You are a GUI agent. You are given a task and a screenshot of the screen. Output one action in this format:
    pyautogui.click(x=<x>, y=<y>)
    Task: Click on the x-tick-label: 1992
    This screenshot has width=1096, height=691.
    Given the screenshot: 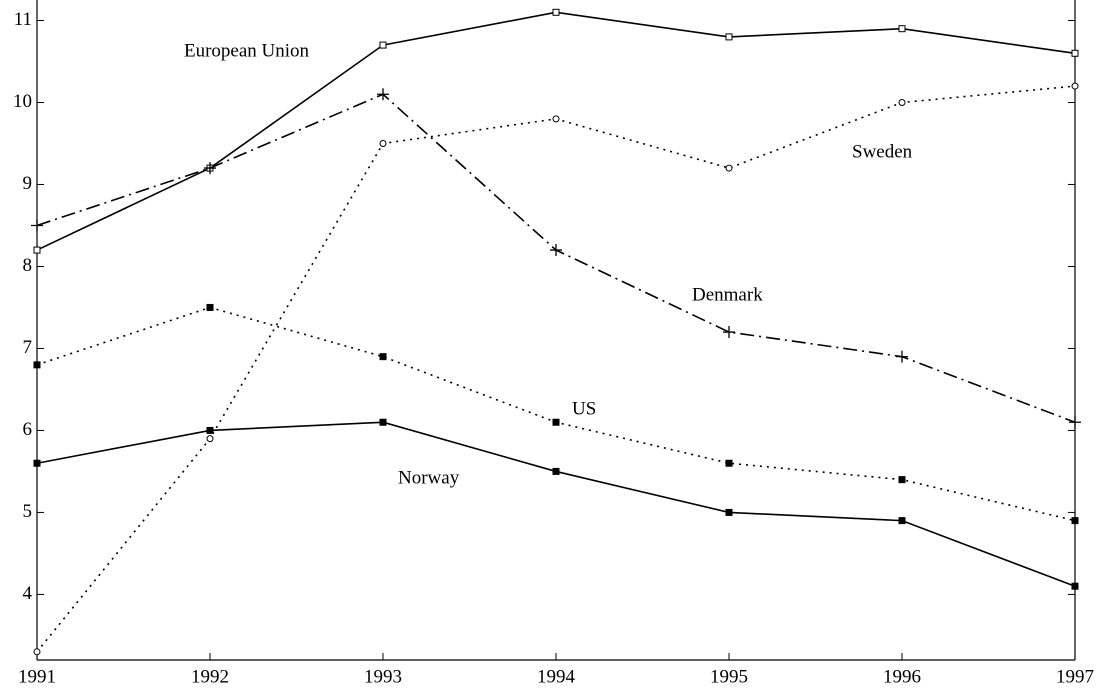 What is the action you would take?
    pyautogui.click(x=210, y=676)
    